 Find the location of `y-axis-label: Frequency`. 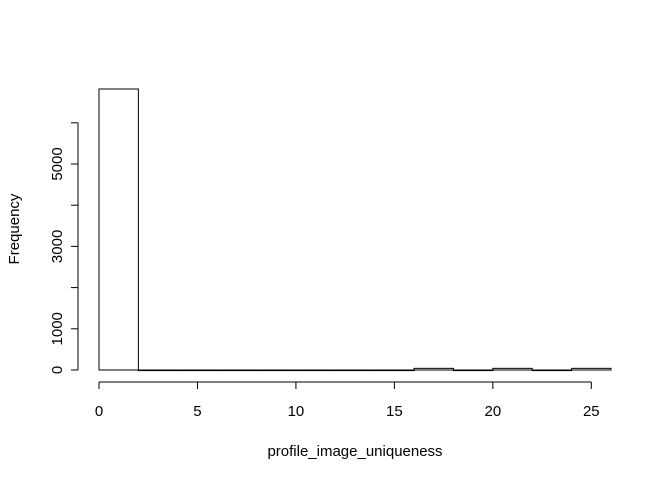

y-axis-label: Frequency is located at coordinates (14, 228).